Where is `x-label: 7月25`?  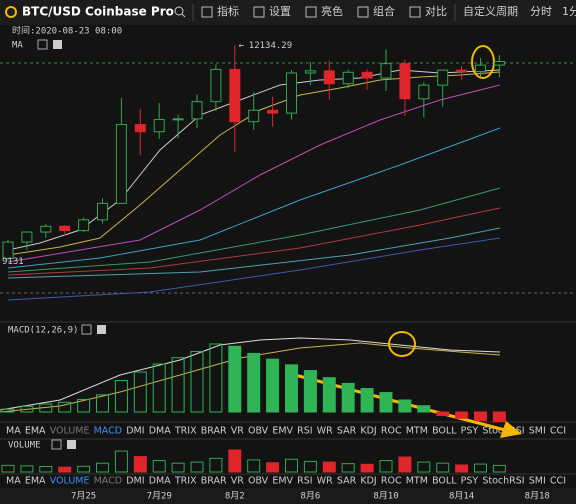 x-label: 7月25 is located at coordinates (83, 496).